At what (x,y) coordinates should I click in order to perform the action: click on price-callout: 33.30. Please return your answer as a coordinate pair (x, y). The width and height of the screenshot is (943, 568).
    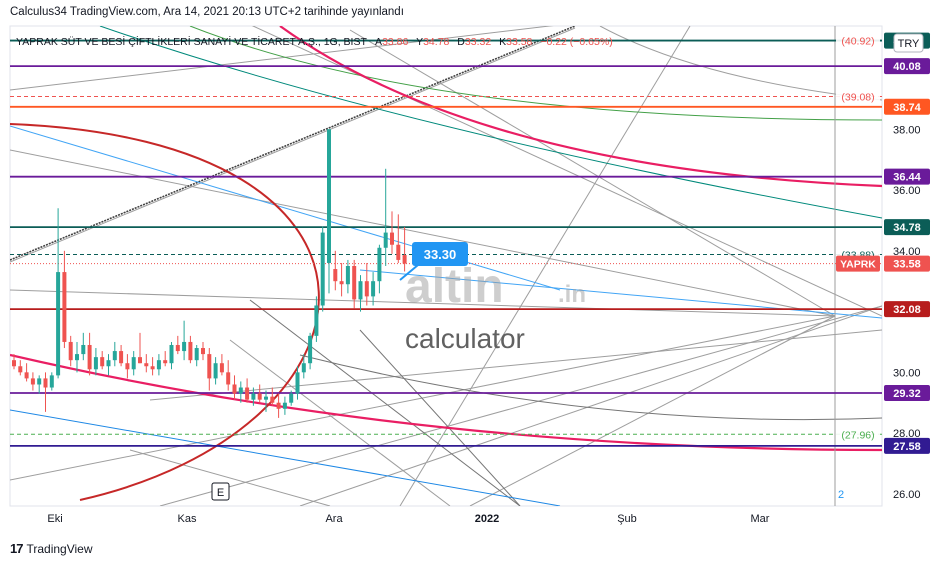
    Looking at the image, I should click on (433, 261).